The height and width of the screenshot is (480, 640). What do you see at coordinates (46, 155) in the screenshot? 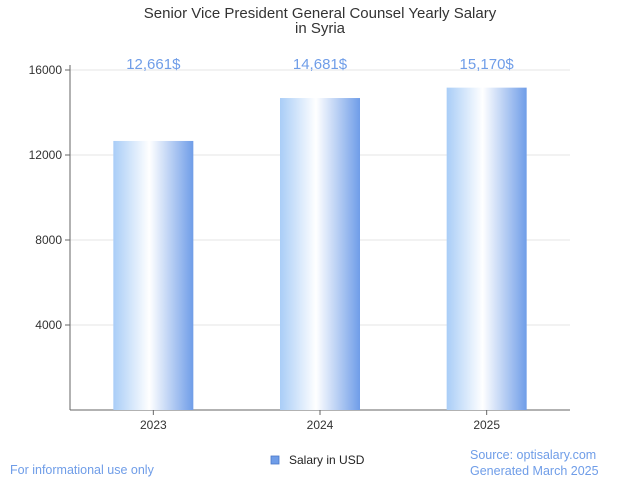
I see `y-tick-label: 12000` at bounding box center [46, 155].